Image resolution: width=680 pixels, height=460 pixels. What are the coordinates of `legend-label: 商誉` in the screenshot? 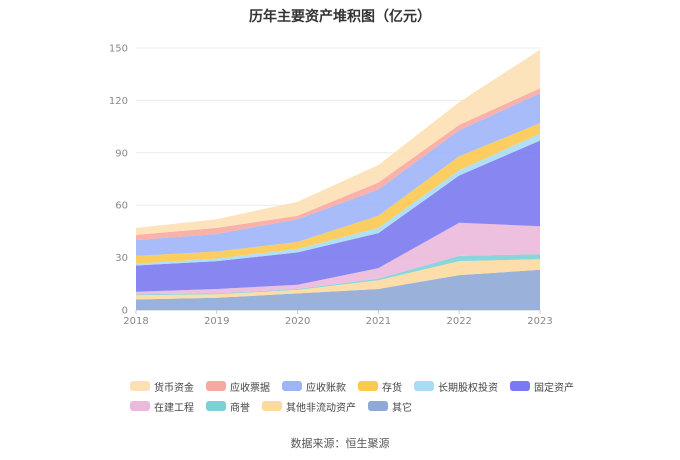 It's located at (240, 408).